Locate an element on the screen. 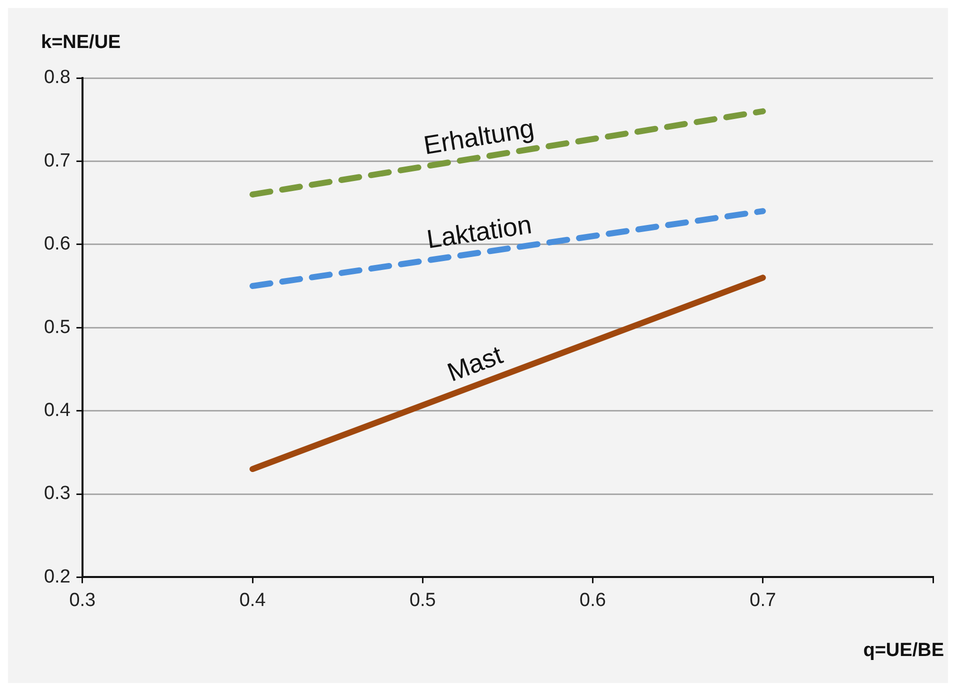 Image resolution: width=956 pixels, height=691 pixels. x-tick-label: 0.4 is located at coordinates (252, 600).